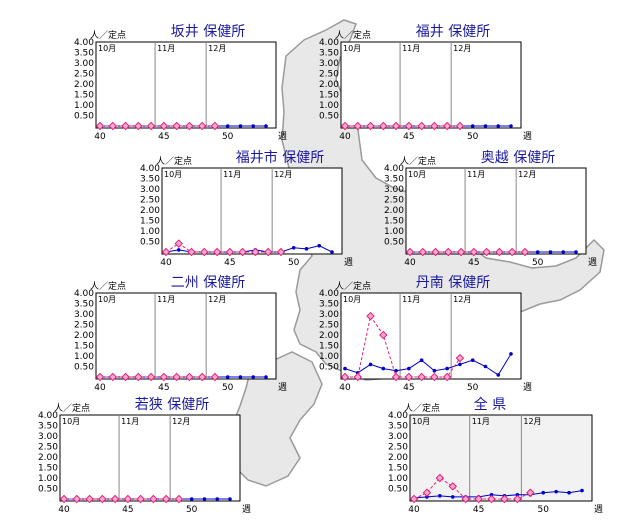 The height and width of the screenshot is (520, 620). I want to click on chart-title: 福井市 保健所, so click(280, 157).